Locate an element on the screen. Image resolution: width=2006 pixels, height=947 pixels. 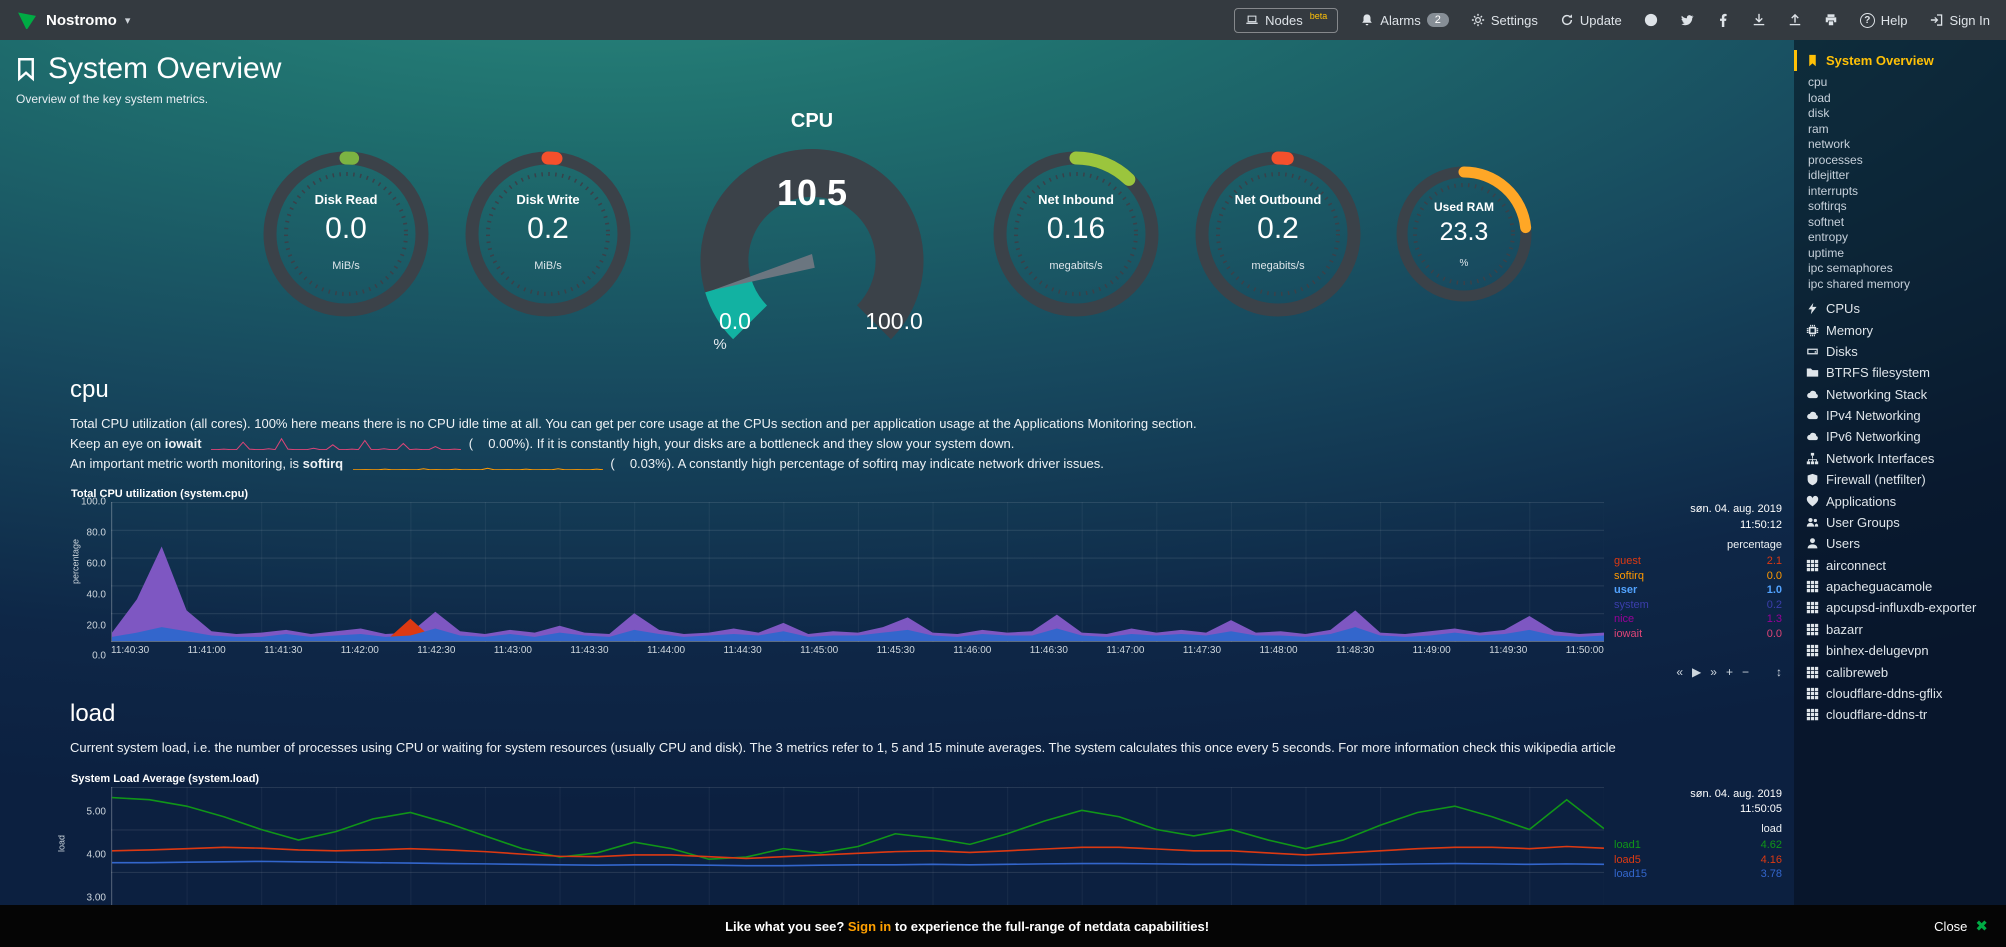
legend-row: load5 4.16 is located at coordinates (1698, 860).